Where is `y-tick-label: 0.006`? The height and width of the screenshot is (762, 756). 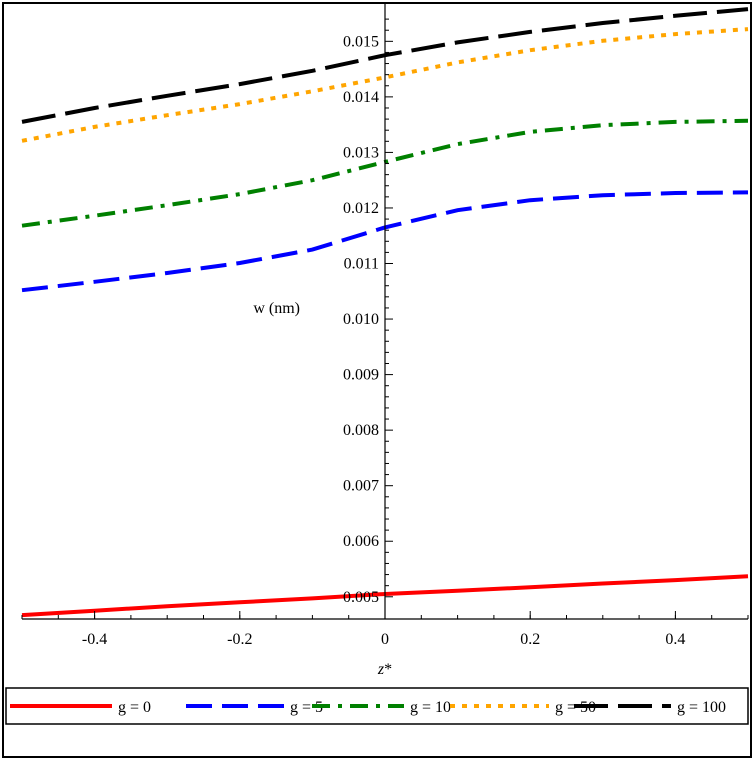 y-tick-label: 0.006 is located at coordinates (361, 541).